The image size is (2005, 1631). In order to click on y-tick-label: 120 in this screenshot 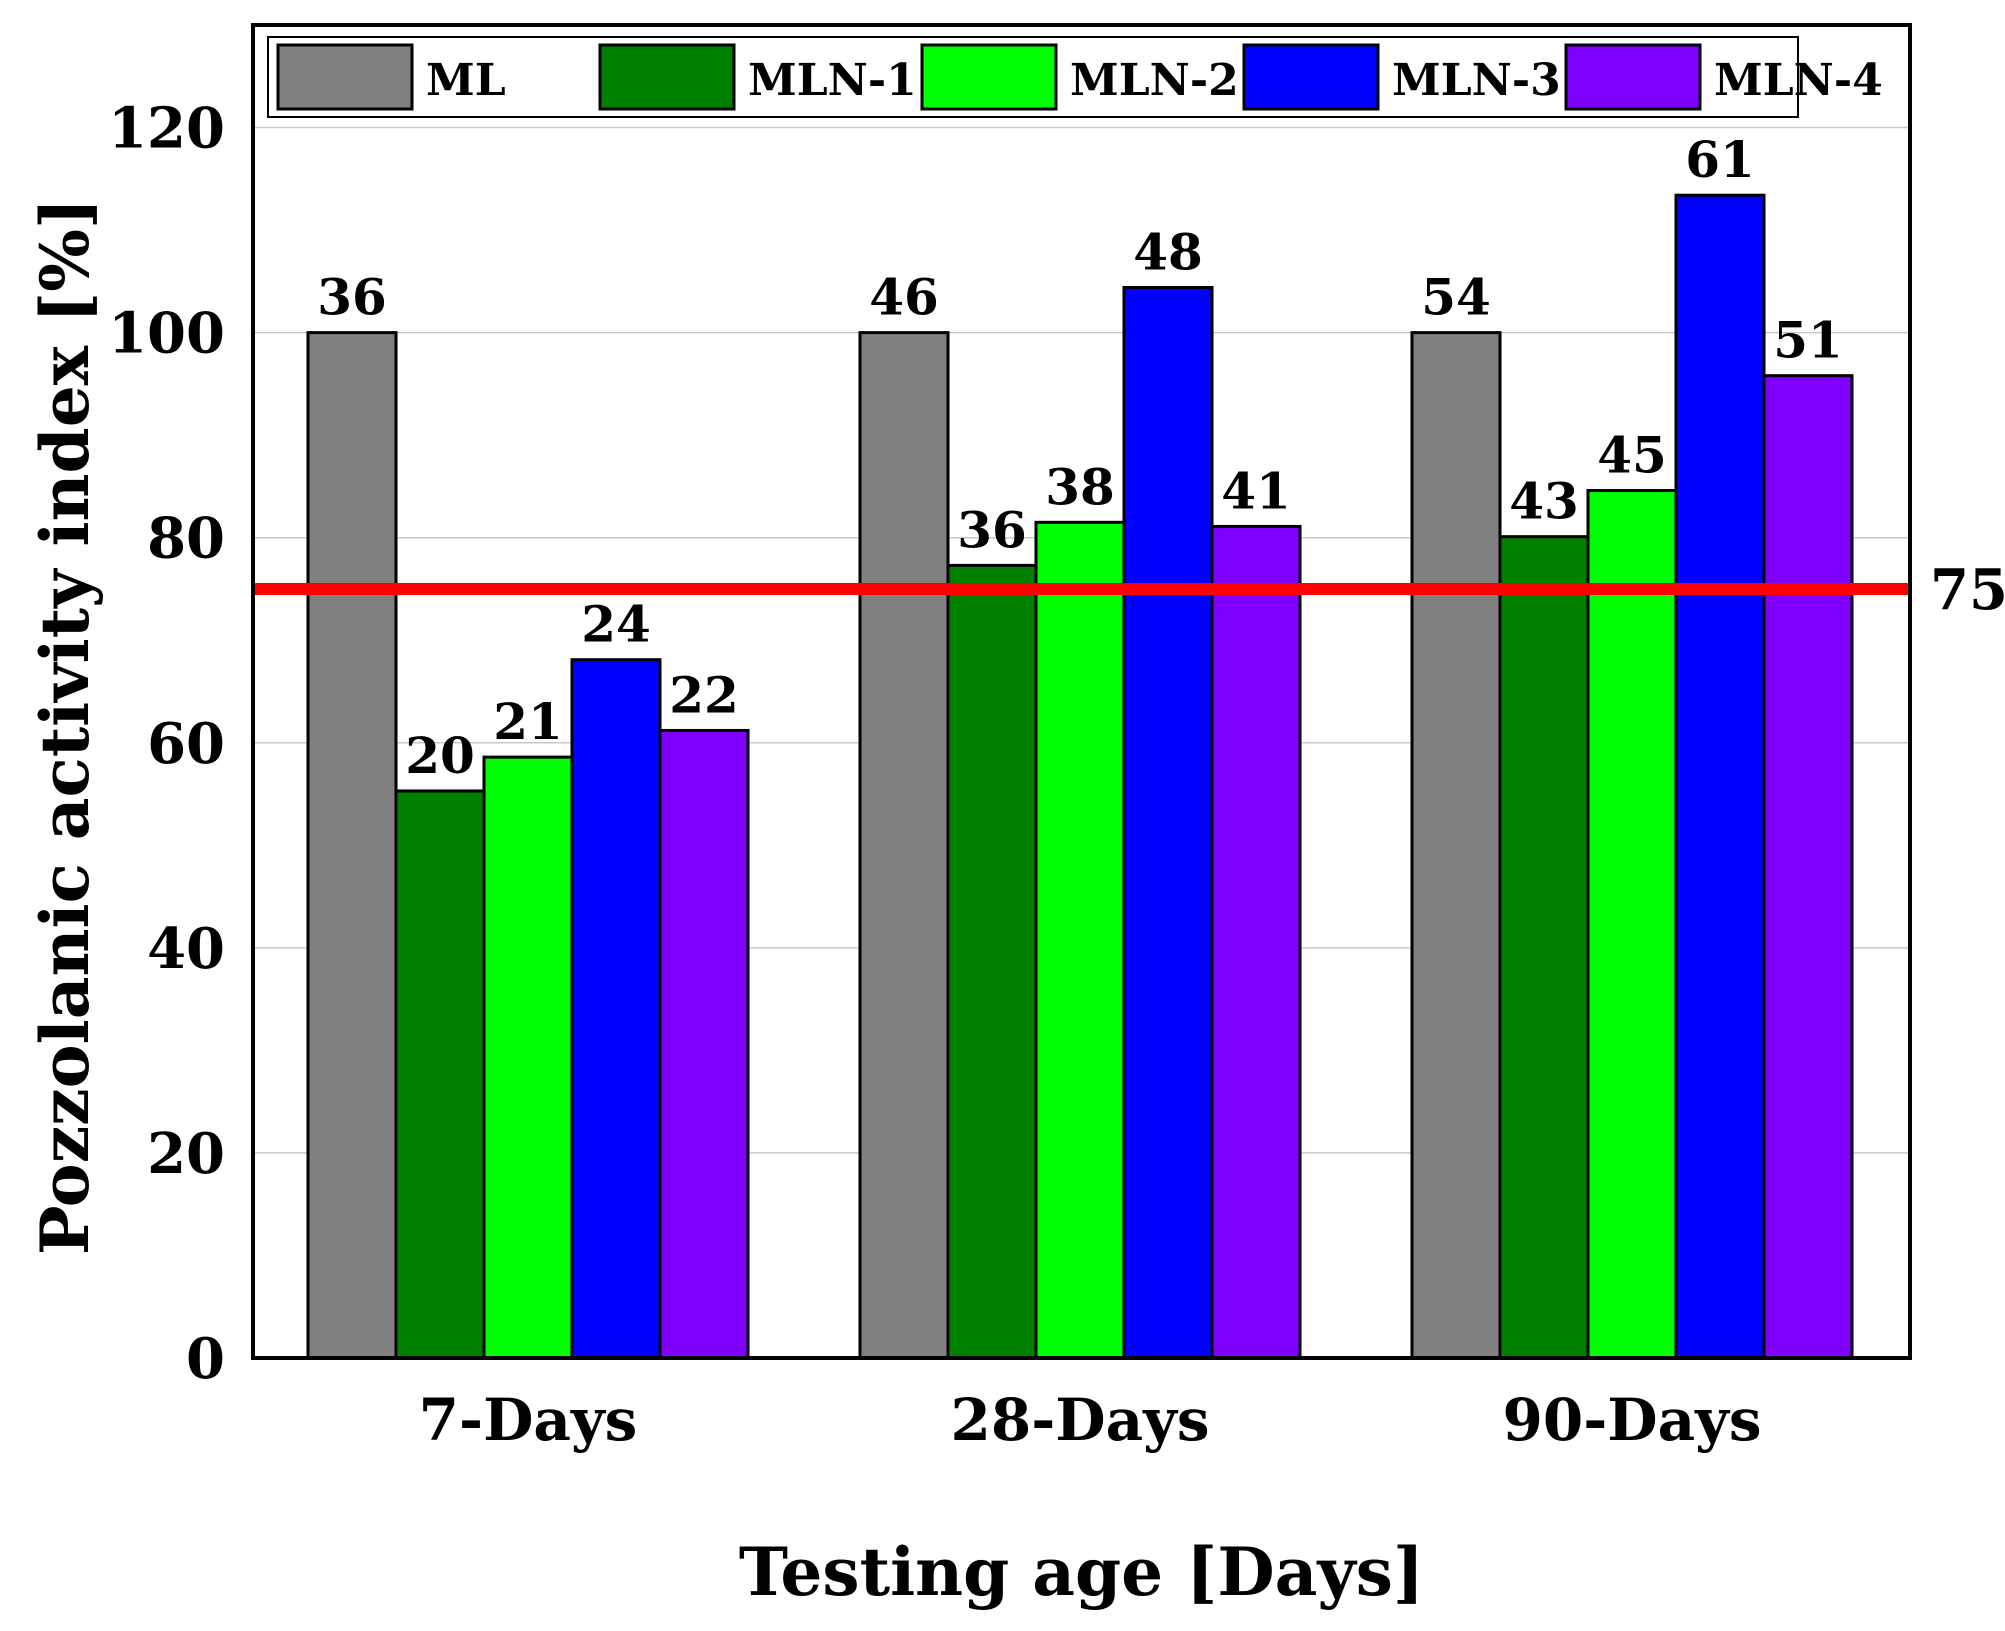, I will do `click(166, 129)`.